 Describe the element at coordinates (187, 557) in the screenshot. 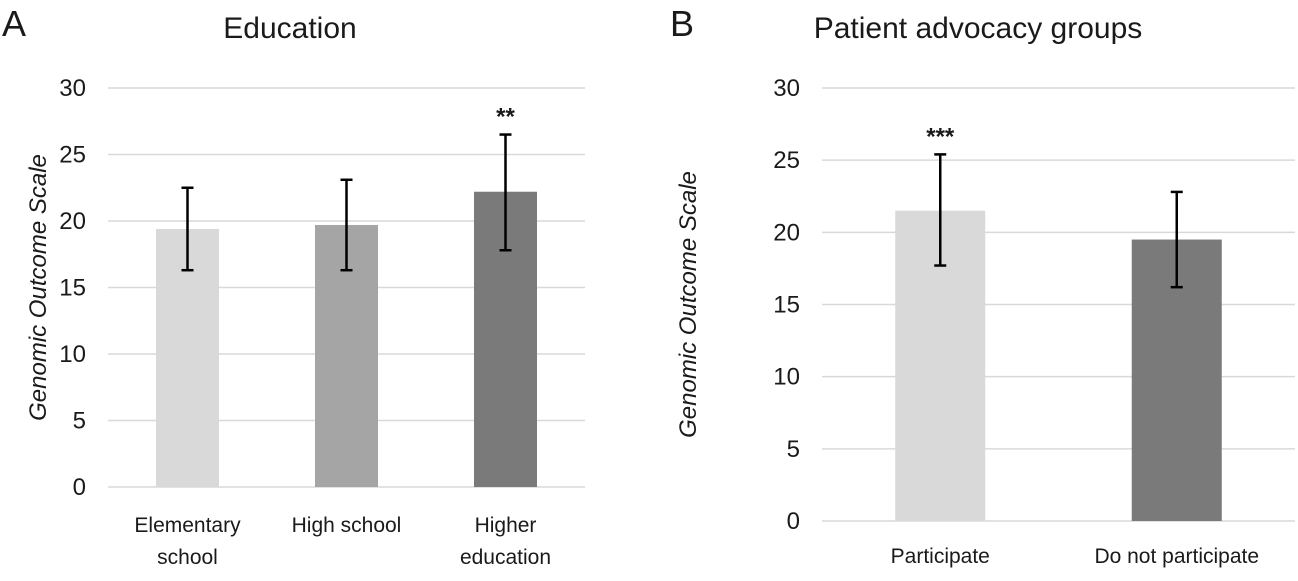

I see `category-label: school` at that location.